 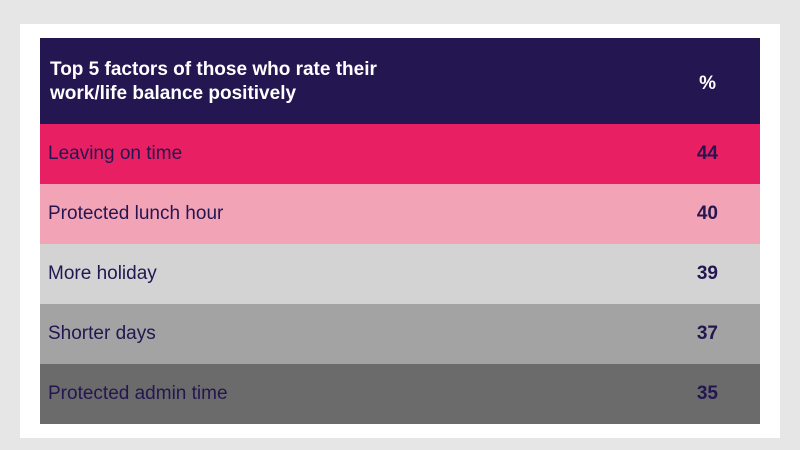 I want to click on table-row: Protected lunch hour 40, so click(x=400, y=214).